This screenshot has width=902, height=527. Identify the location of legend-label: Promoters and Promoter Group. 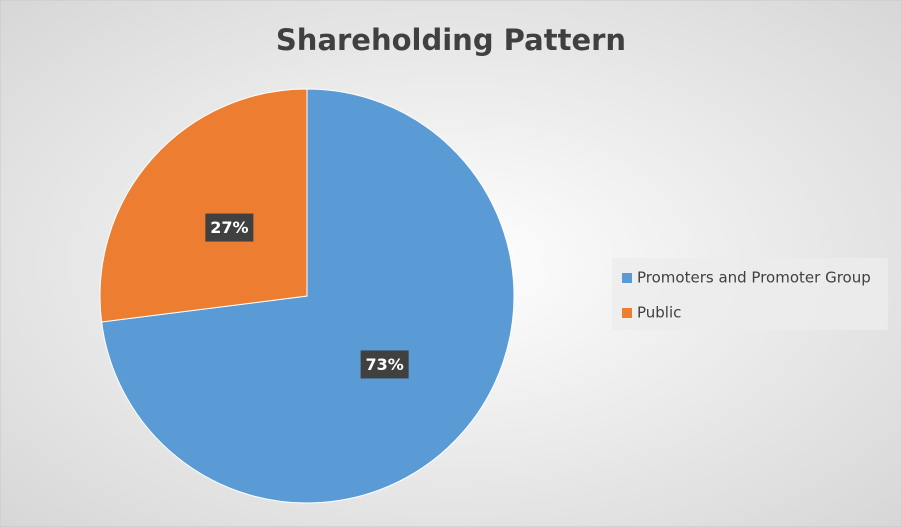
(754, 278).